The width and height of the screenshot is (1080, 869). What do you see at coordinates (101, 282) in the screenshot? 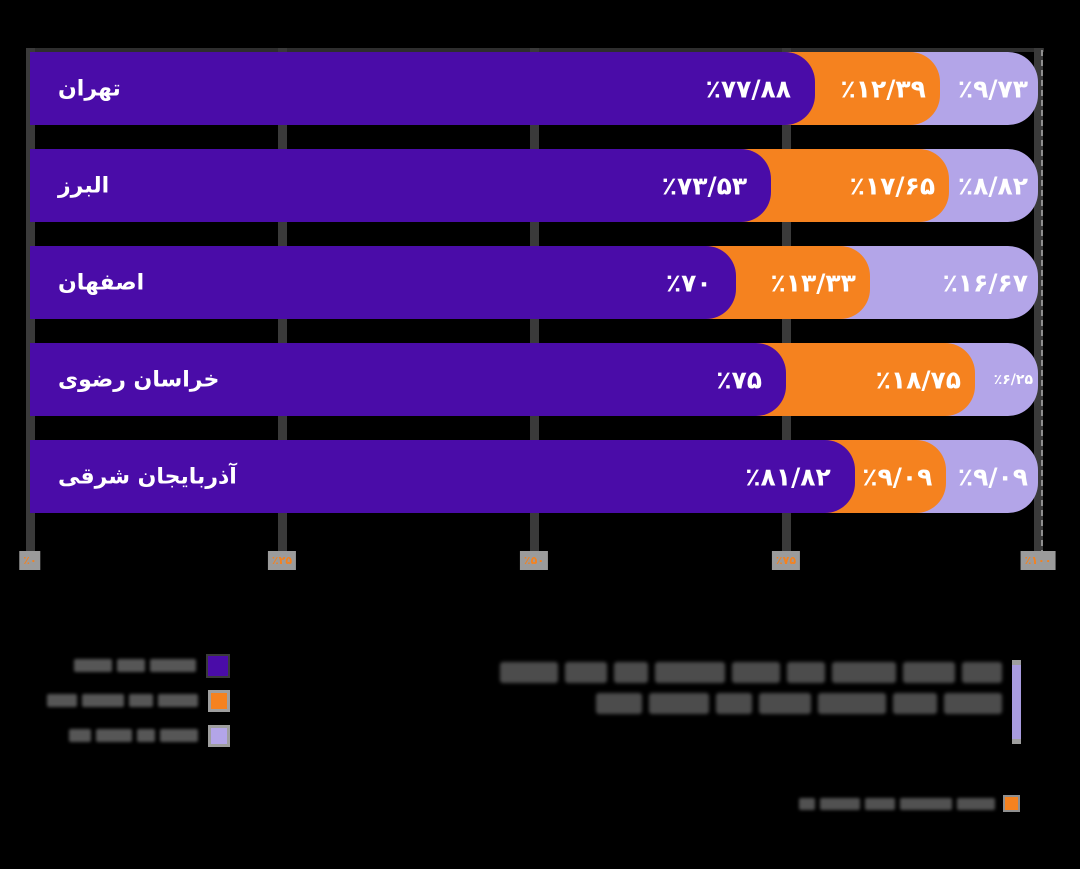
I see `category-label: اصفهان` at bounding box center [101, 282].